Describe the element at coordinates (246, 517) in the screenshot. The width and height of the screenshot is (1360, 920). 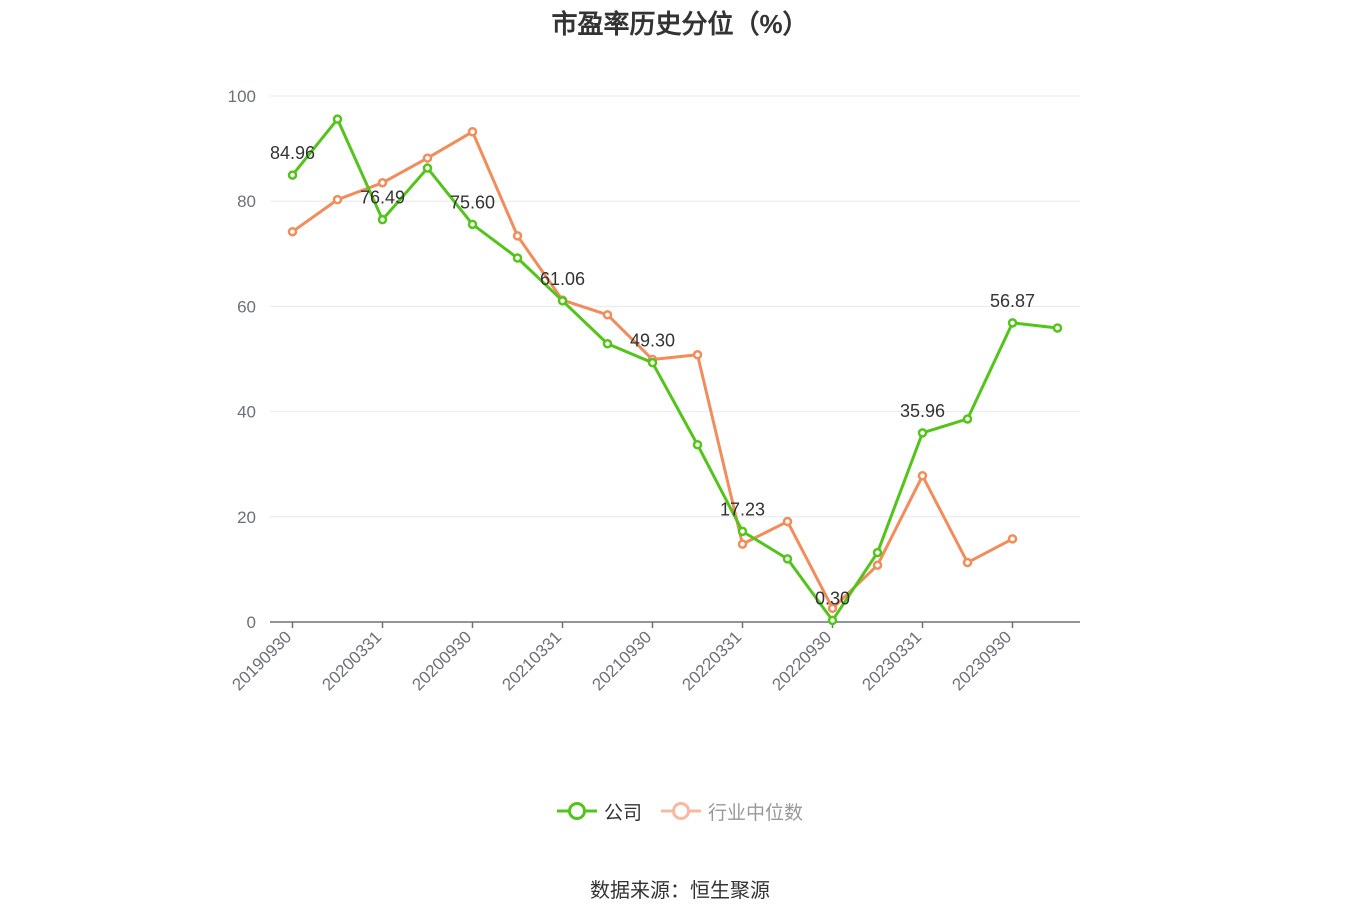
I see `y-tick-label: 20` at that location.